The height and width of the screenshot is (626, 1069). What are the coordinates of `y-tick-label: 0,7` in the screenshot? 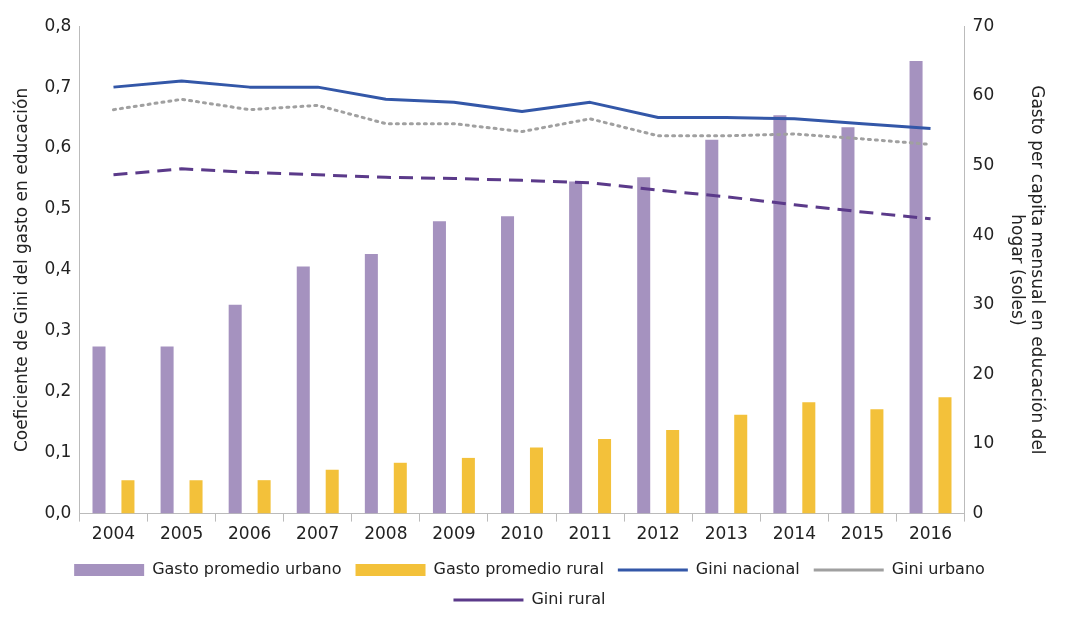 It's located at (58, 85).